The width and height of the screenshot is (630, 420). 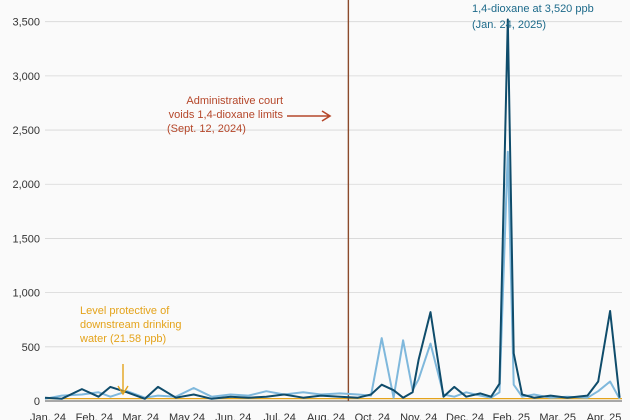 What do you see at coordinates (26, 131) in the screenshot?
I see `y-tick-label: 2,500` at bounding box center [26, 131].